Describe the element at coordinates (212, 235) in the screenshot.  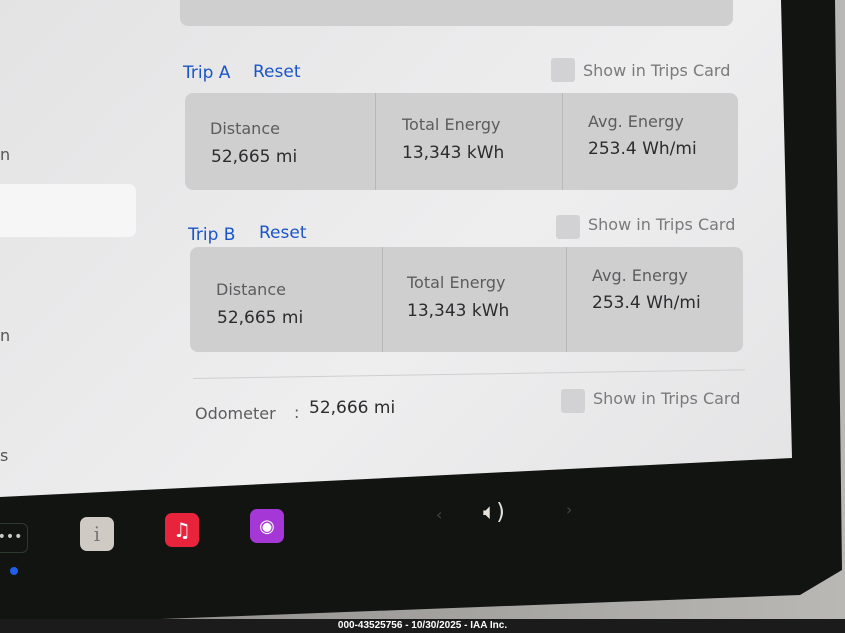
I see `trip-b-title: Trip B` at that location.